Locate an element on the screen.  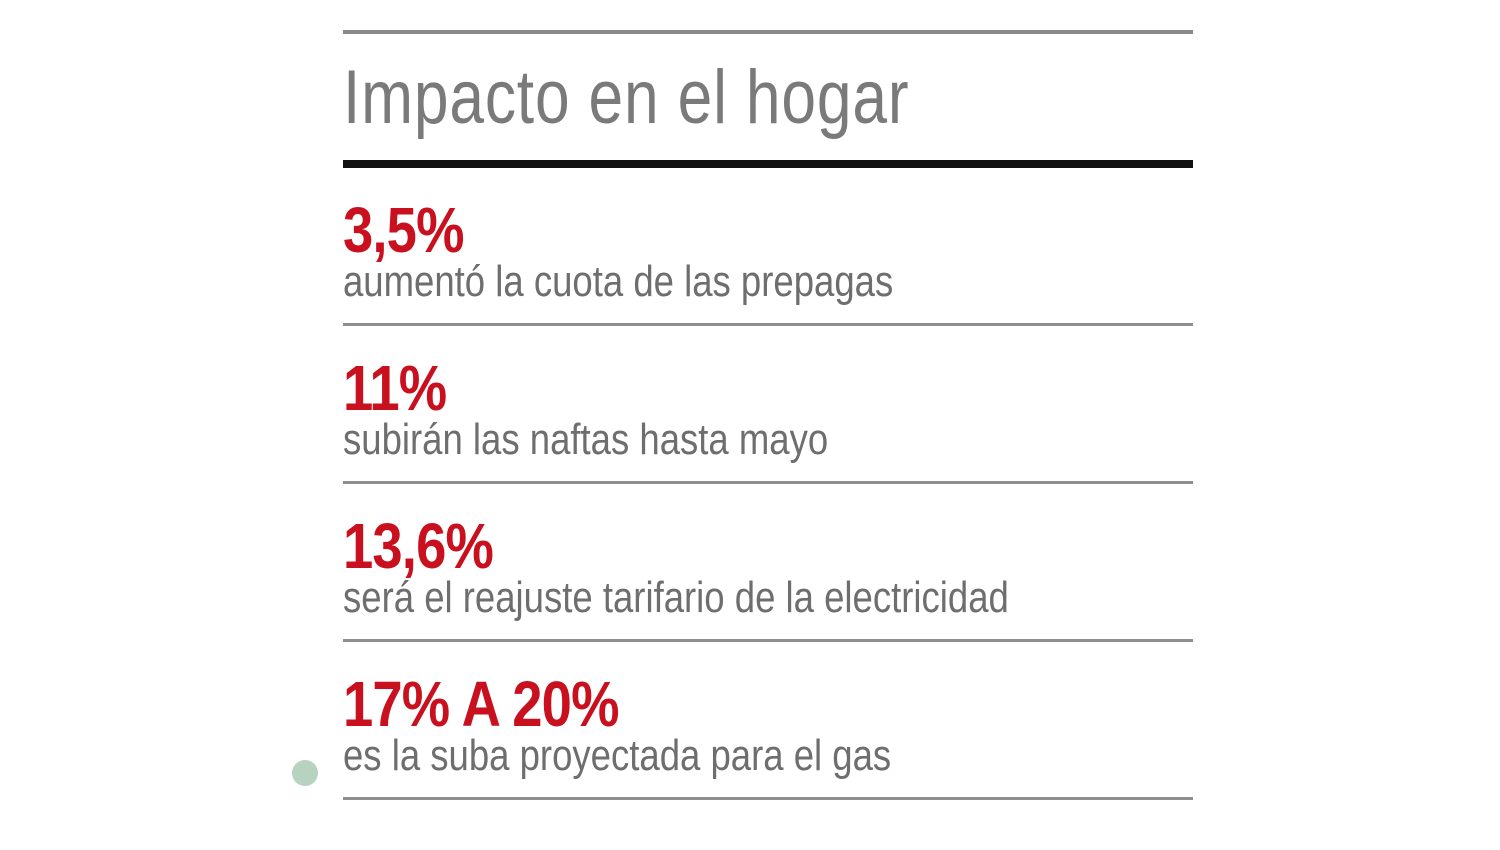
title-divider is located at coordinates (768, 164).